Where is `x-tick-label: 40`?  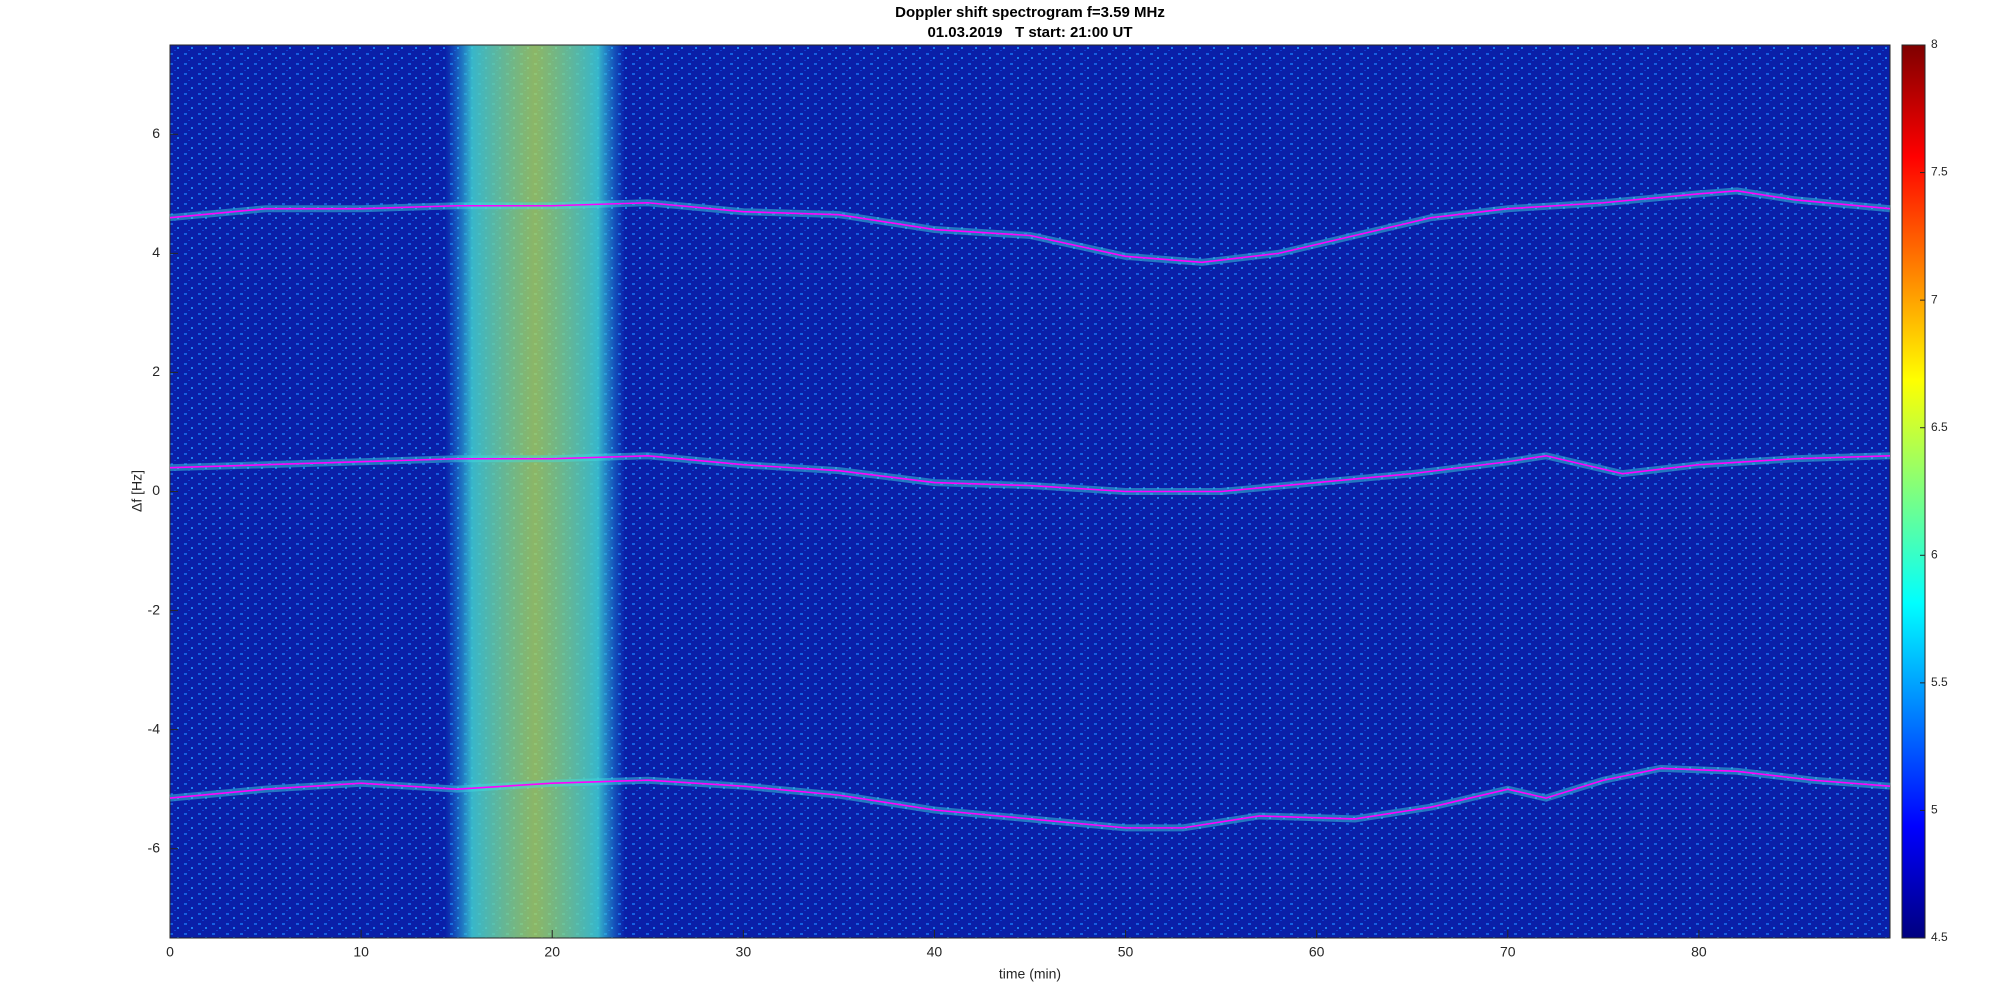 x-tick-label: 40 is located at coordinates (935, 952).